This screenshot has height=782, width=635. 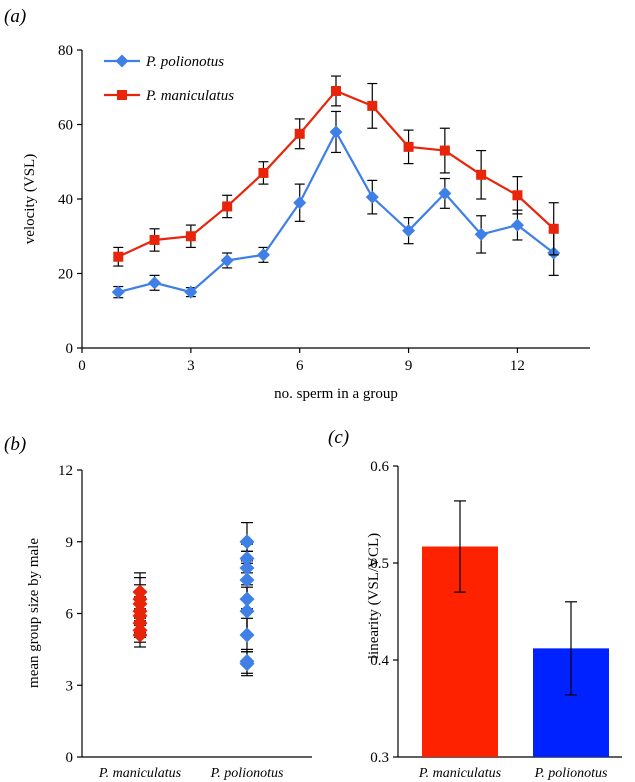 I want to click on panel-a-y-tick-label: 60, so click(x=65, y=126).